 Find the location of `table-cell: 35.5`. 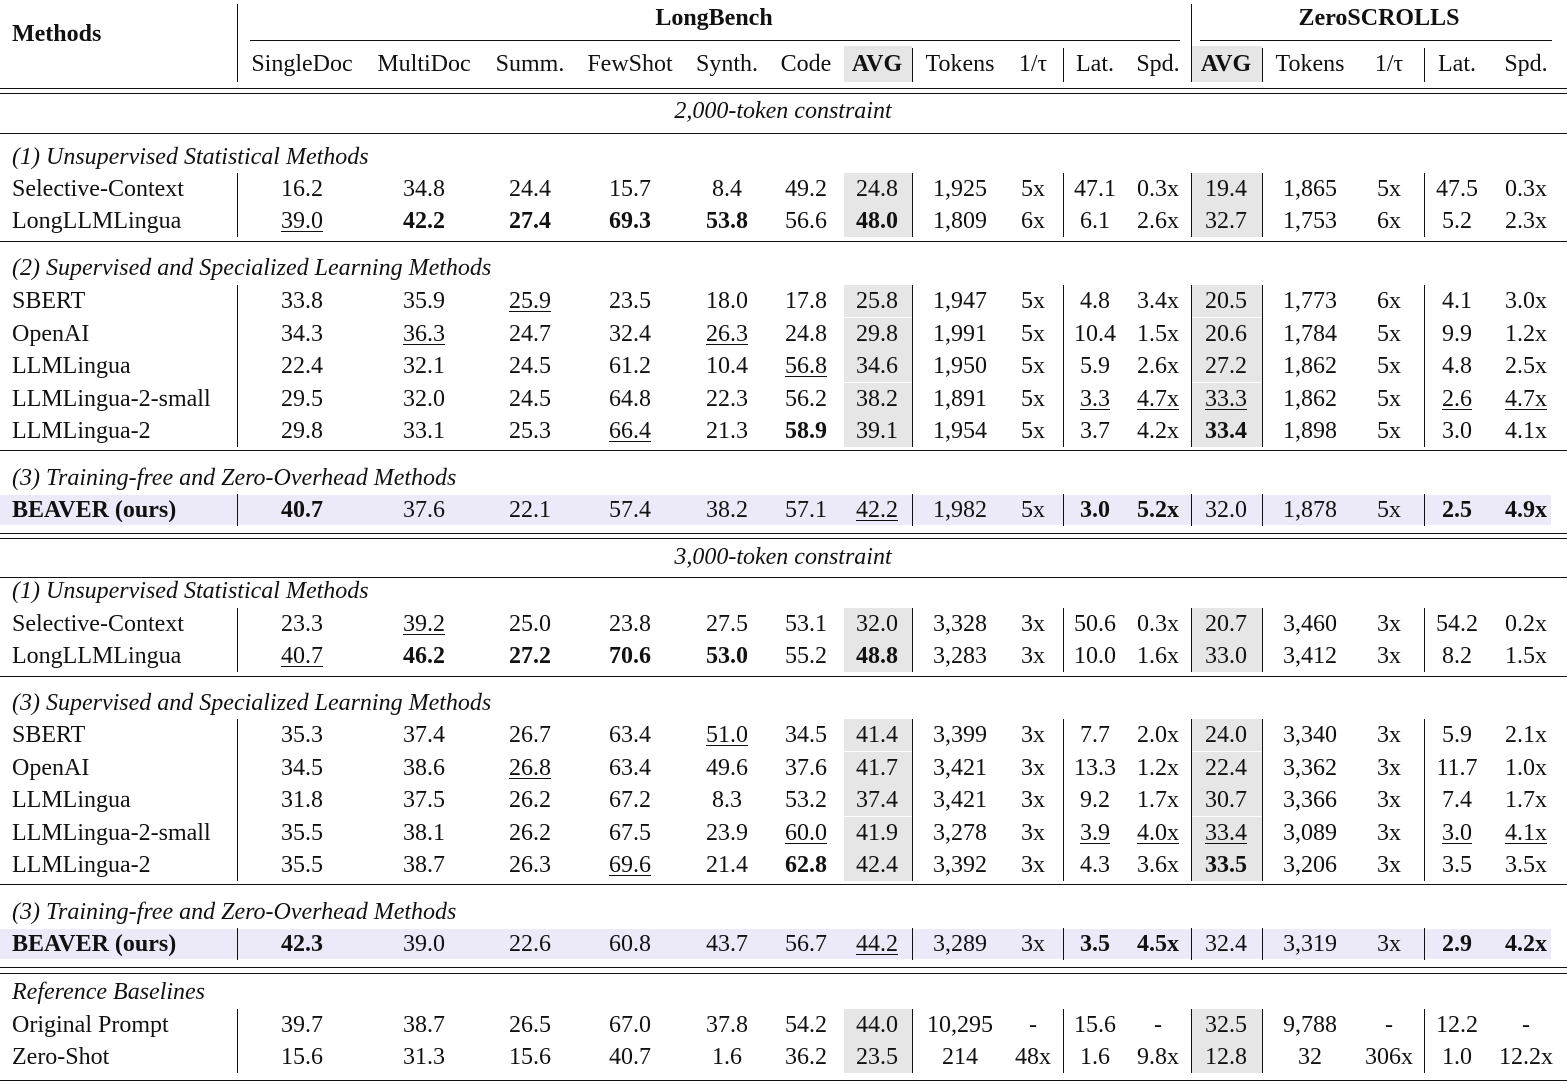

table-cell: 35.5 is located at coordinates (302, 833).